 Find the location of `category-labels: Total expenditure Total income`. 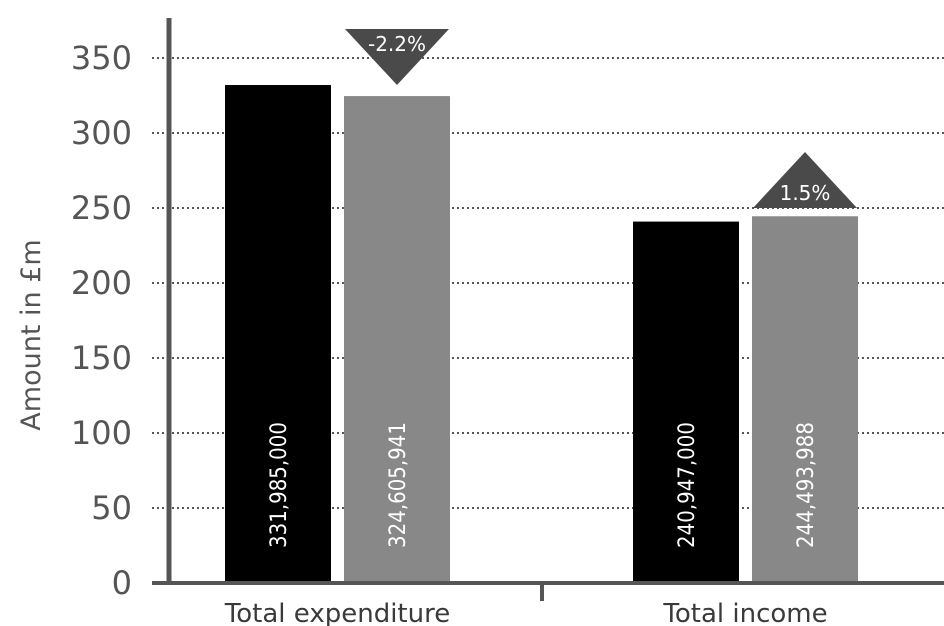

category-labels: Total expenditure Total income is located at coordinates (526, 612).